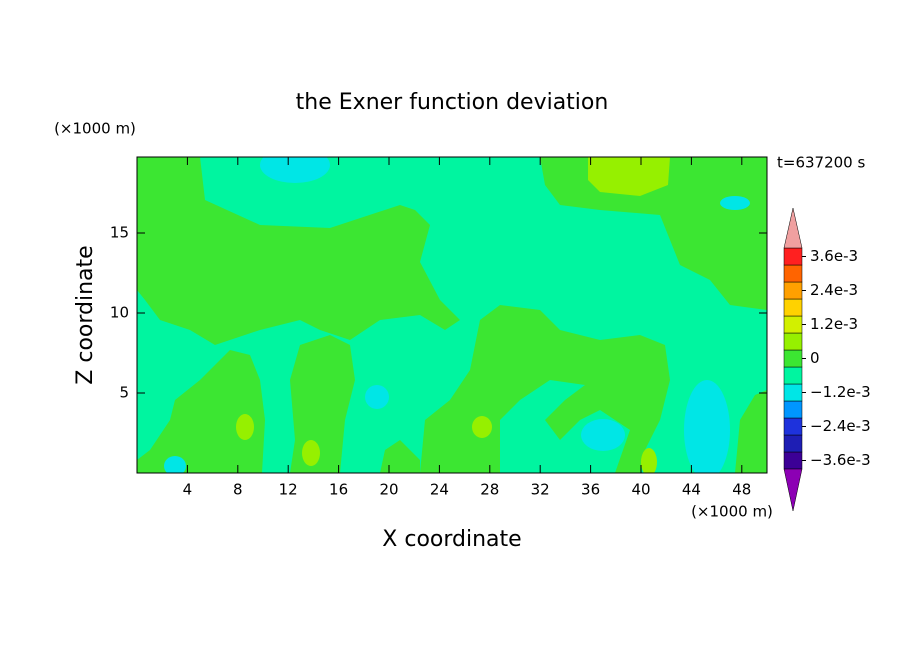 Image resolution: width=904 pixels, height=654 pixels. I want to click on x-tick-label: 28, so click(489, 490).